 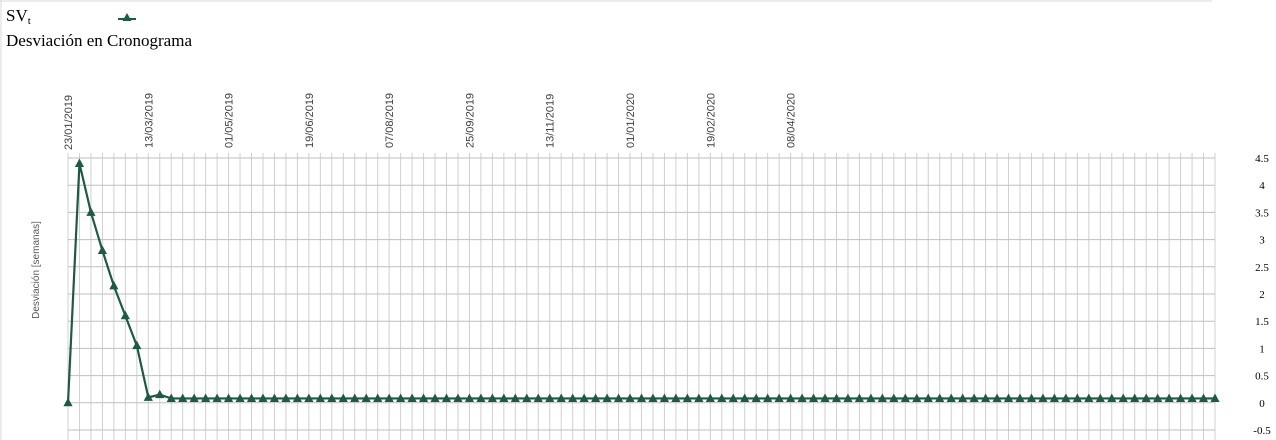 What do you see at coordinates (1262, 268) in the screenshot?
I see `y-tick-label: 2.5` at bounding box center [1262, 268].